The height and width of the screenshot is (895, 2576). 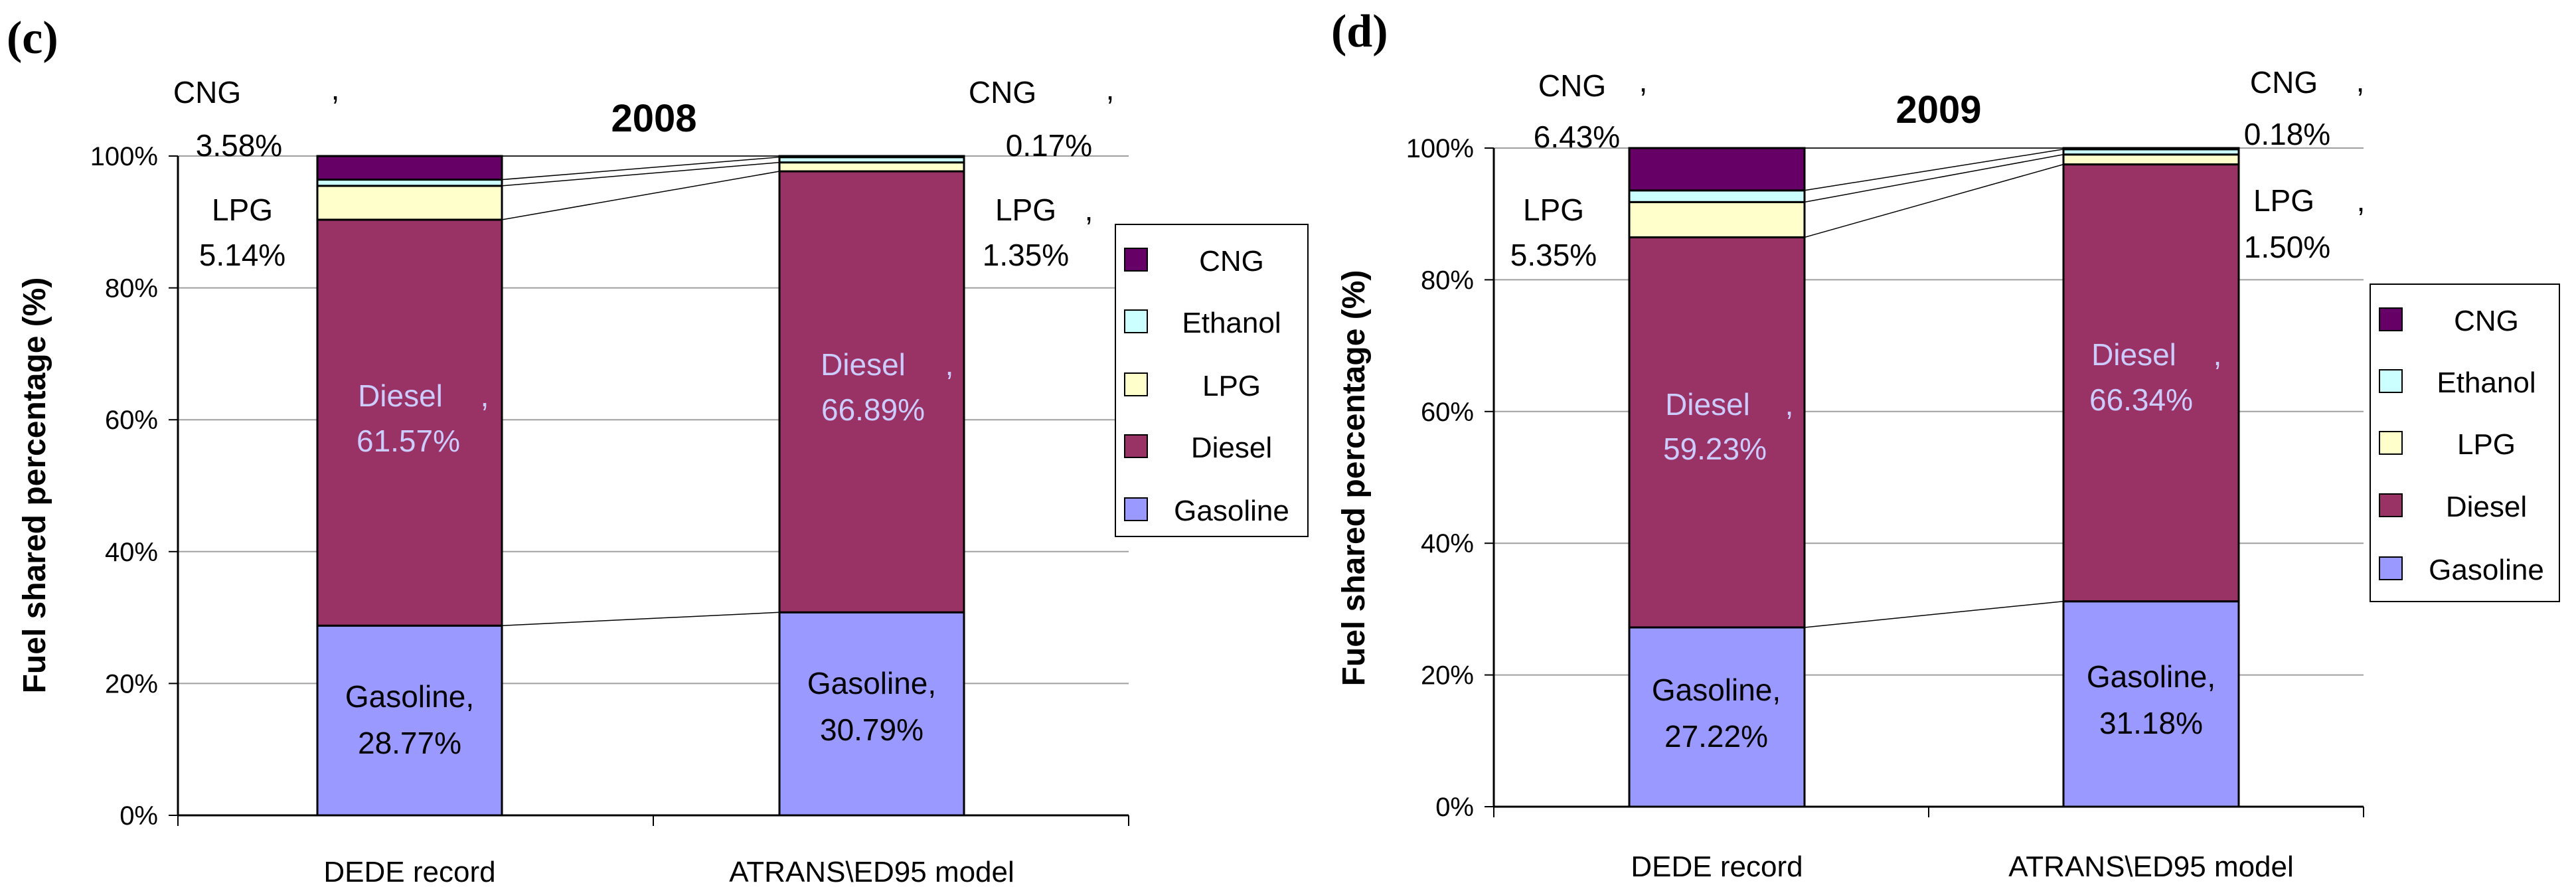 What do you see at coordinates (408, 441) in the screenshot?
I see `data-label-diesel: 61.57%` at bounding box center [408, 441].